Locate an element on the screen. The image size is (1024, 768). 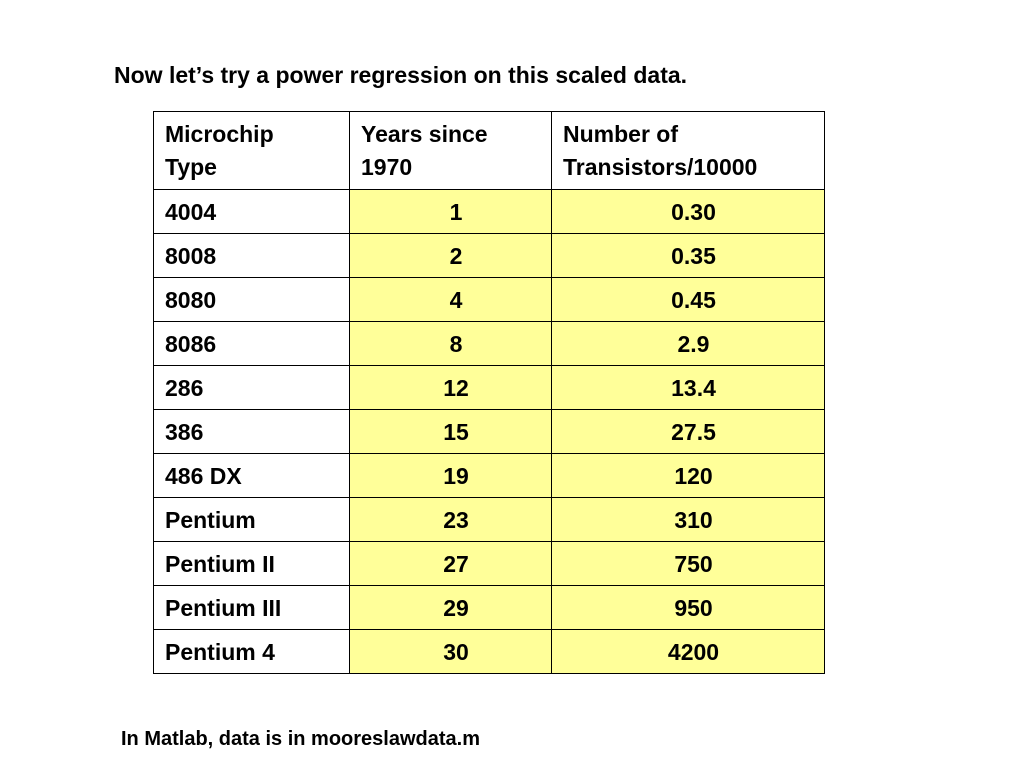
cell-chip: 386 is located at coordinates (251, 431).